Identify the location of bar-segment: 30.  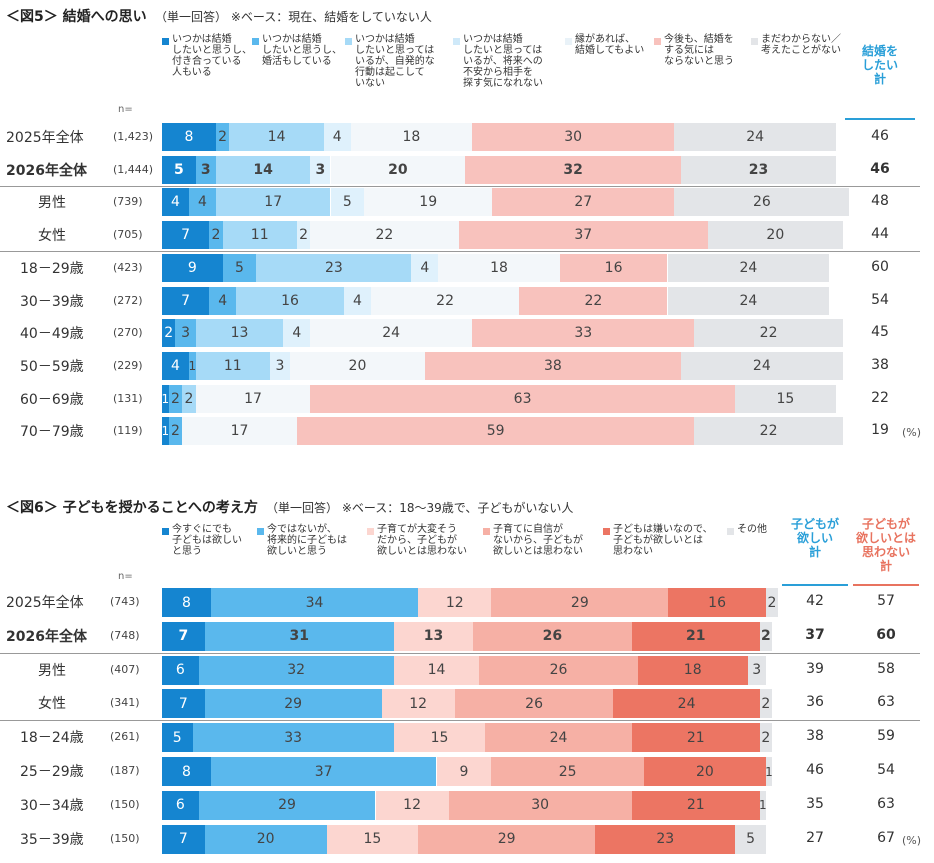
(540, 805).